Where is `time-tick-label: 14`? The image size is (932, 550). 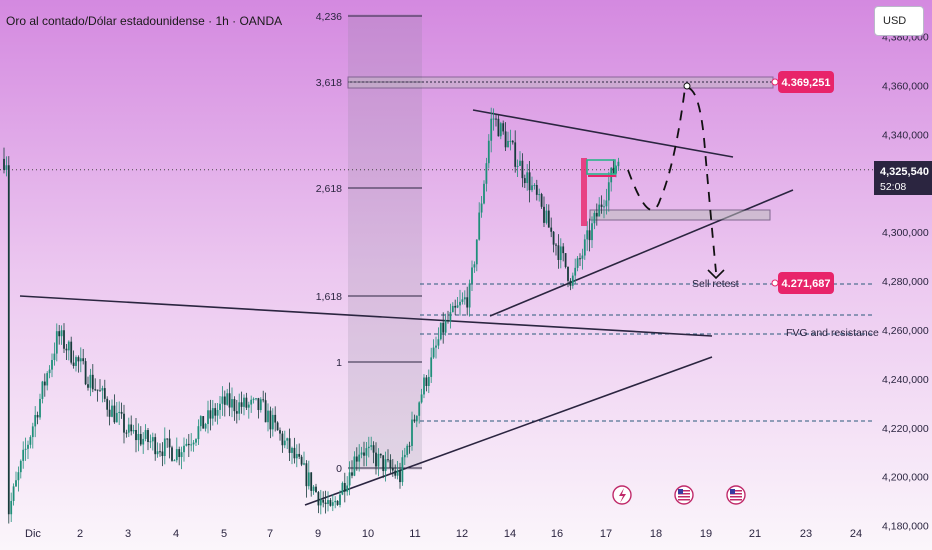 time-tick-label: 14 is located at coordinates (510, 534).